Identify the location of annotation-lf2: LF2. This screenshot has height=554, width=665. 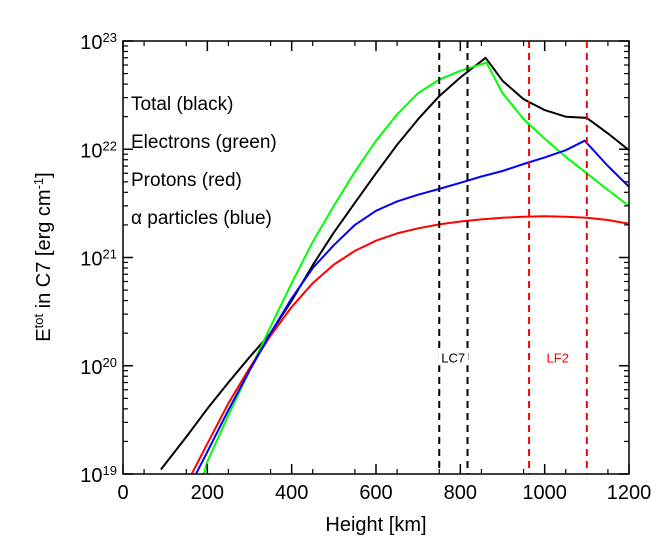
(558, 357).